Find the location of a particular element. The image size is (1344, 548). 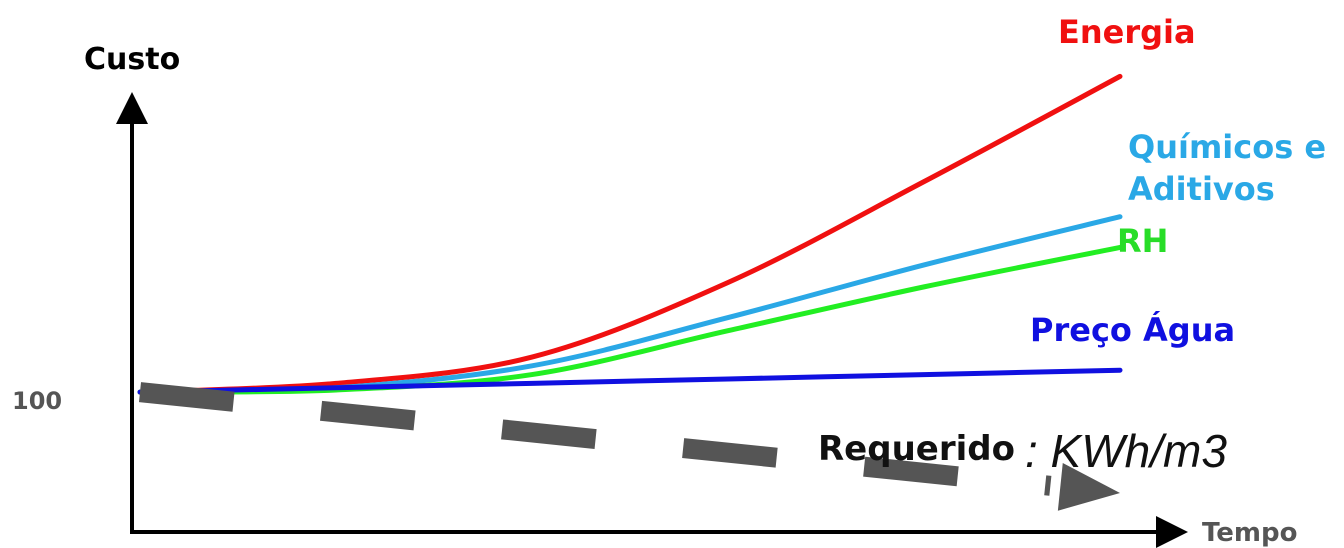

series-labels: Energia Químicos e Aditivos RH Preço Água is located at coordinates (1178, 181).